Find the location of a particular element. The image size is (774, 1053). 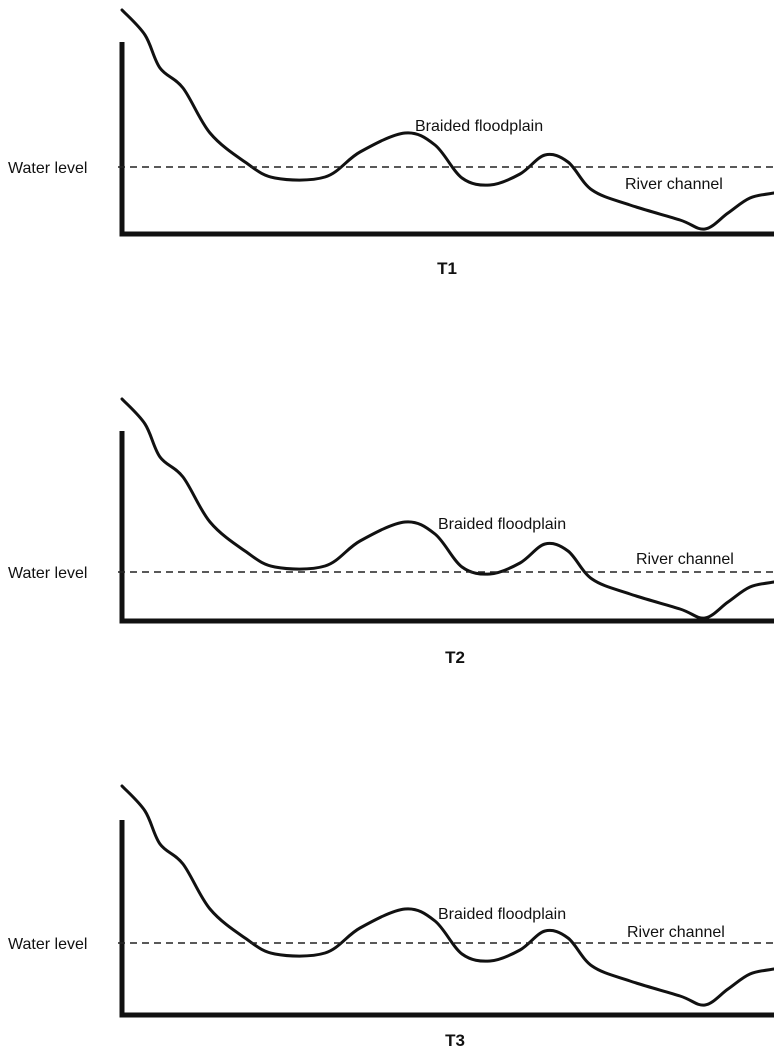

panel-title: T1 is located at coordinates (447, 268).